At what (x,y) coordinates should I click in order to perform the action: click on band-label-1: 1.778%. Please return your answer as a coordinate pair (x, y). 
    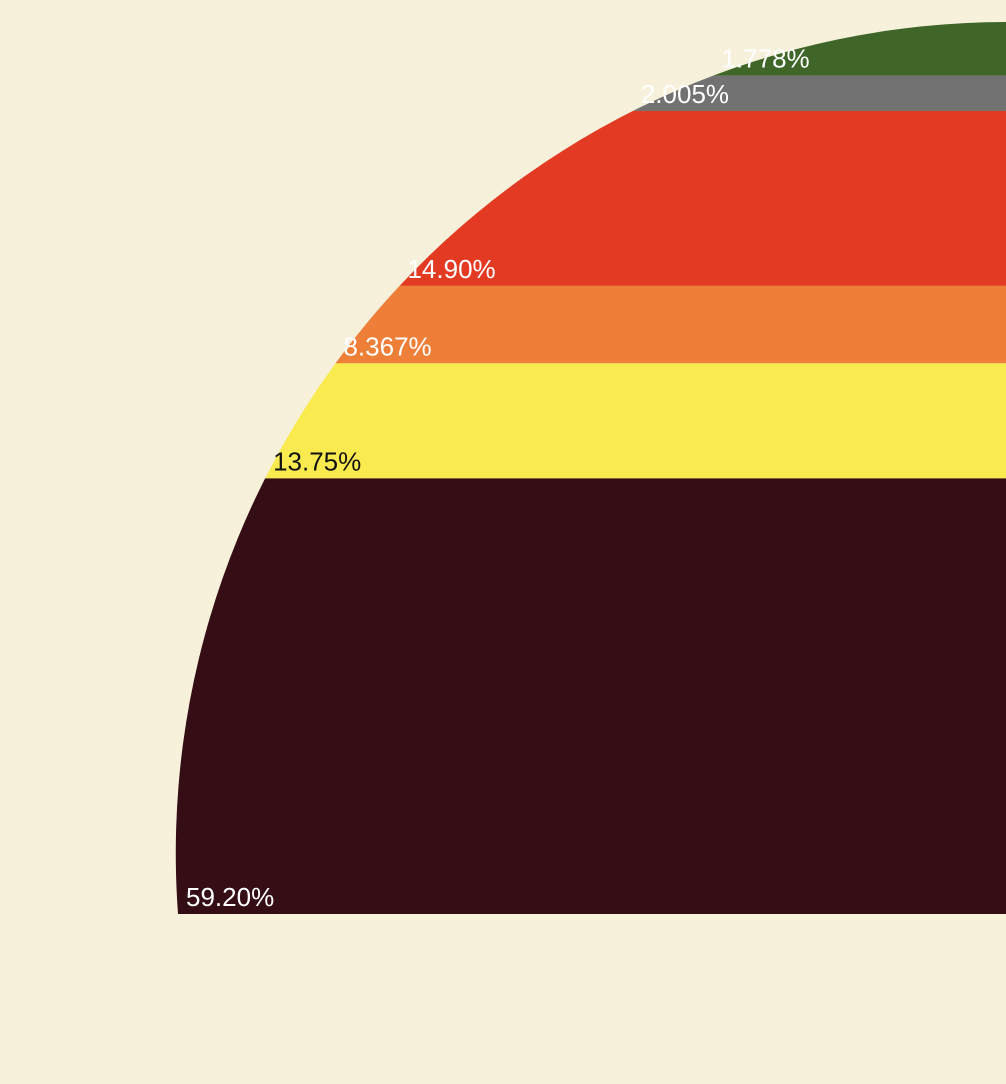
    Looking at the image, I should click on (765, 59).